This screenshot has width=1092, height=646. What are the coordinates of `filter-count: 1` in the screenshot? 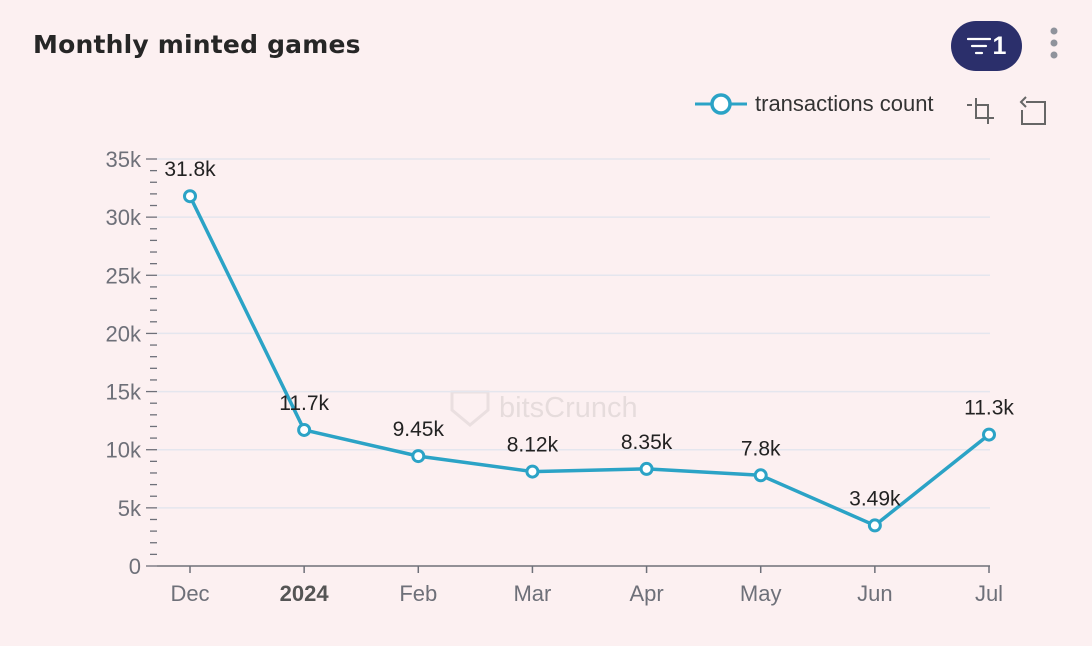 It's located at (999, 45).